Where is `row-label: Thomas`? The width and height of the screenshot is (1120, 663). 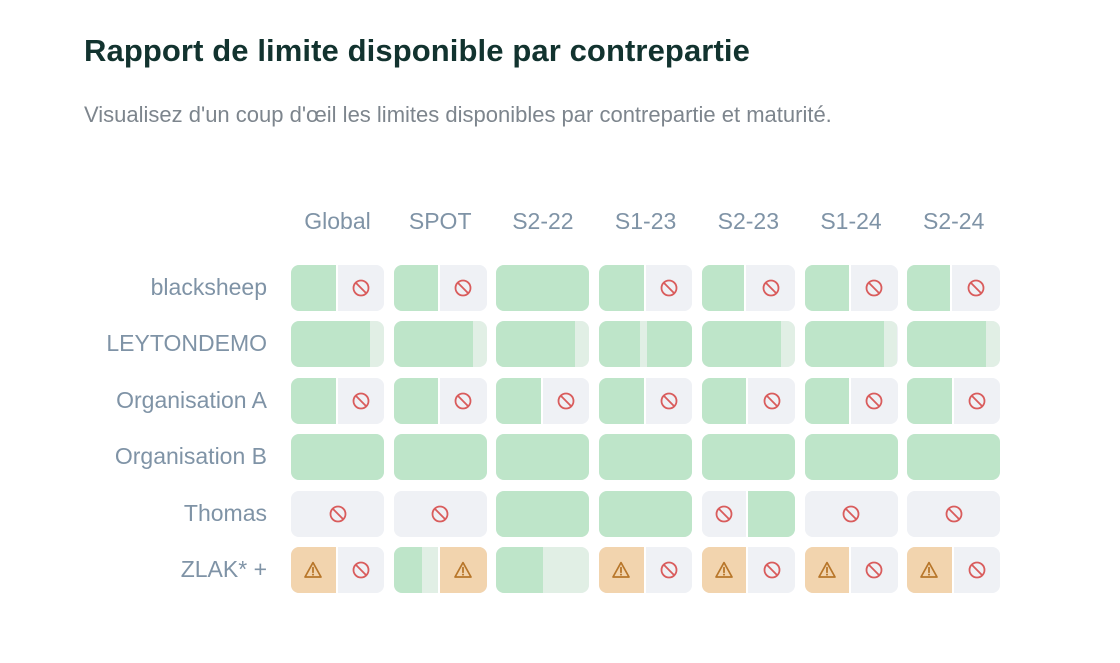 row-label: Thomas is located at coordinates (225, 512).